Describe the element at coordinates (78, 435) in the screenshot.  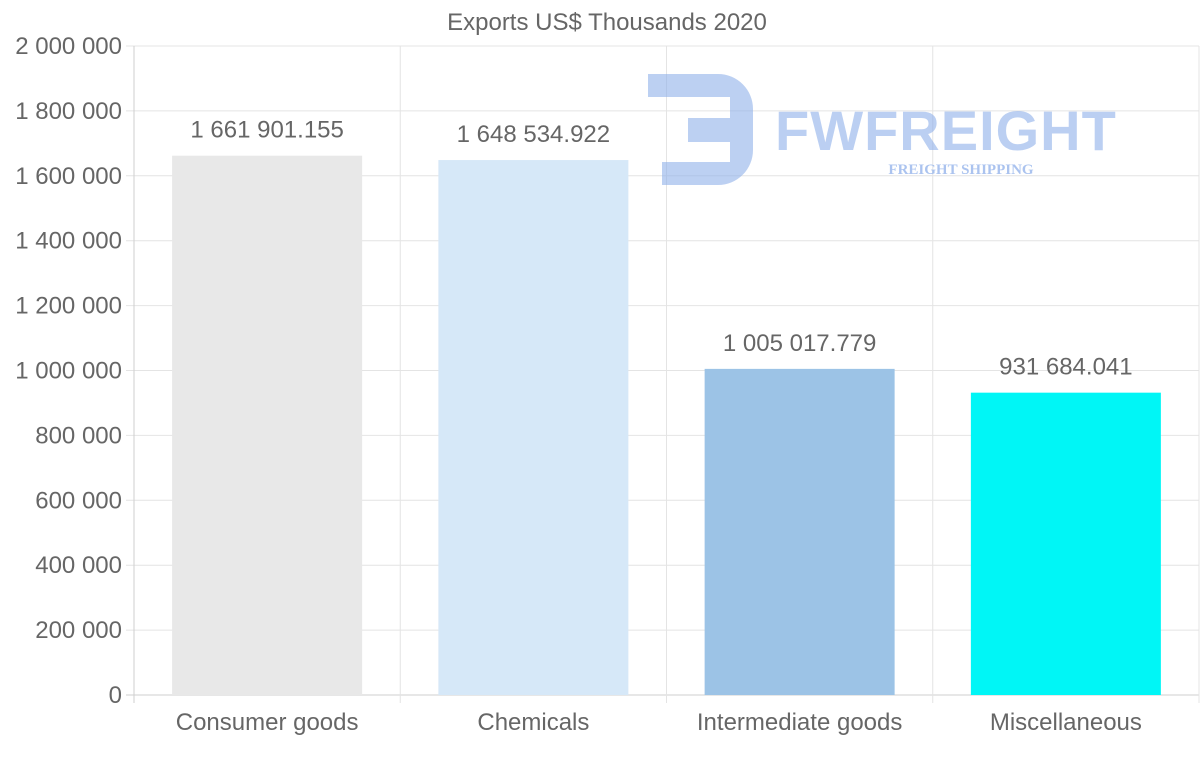
I see `y-tick-label: 800 000` at that location.